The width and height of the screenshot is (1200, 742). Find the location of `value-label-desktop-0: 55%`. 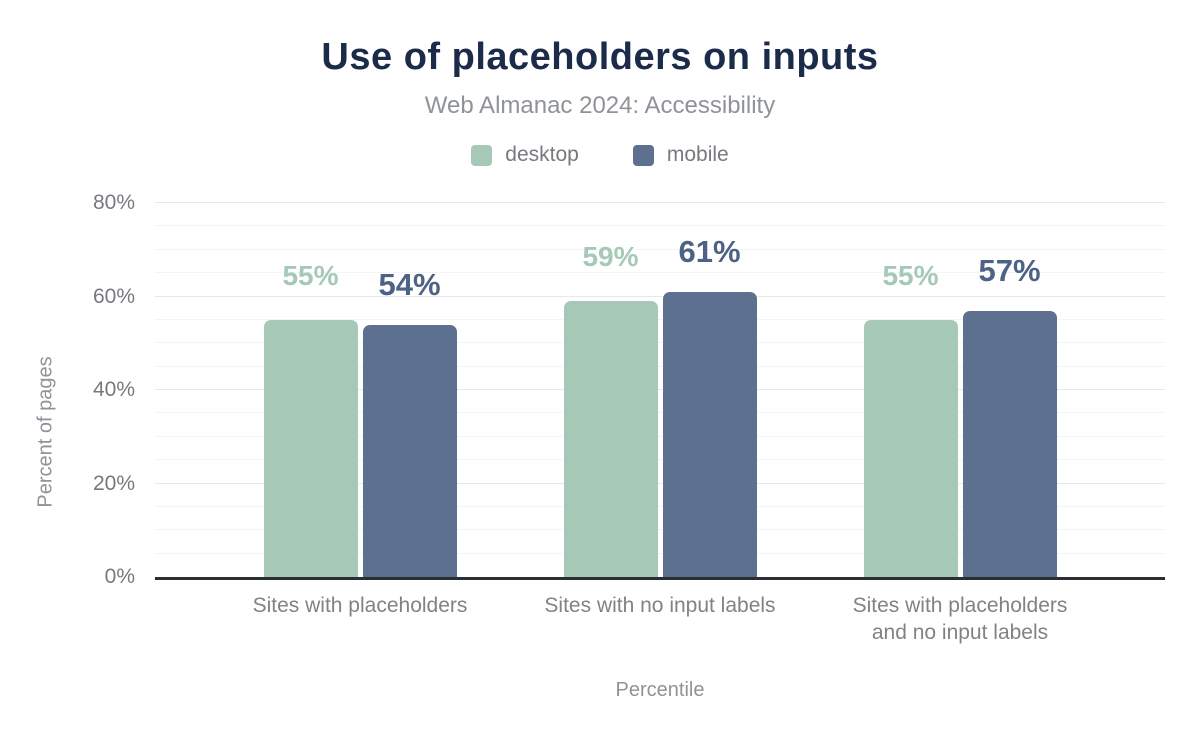

value-label-desktop-0: 55% is located at coordinates (310, 275).